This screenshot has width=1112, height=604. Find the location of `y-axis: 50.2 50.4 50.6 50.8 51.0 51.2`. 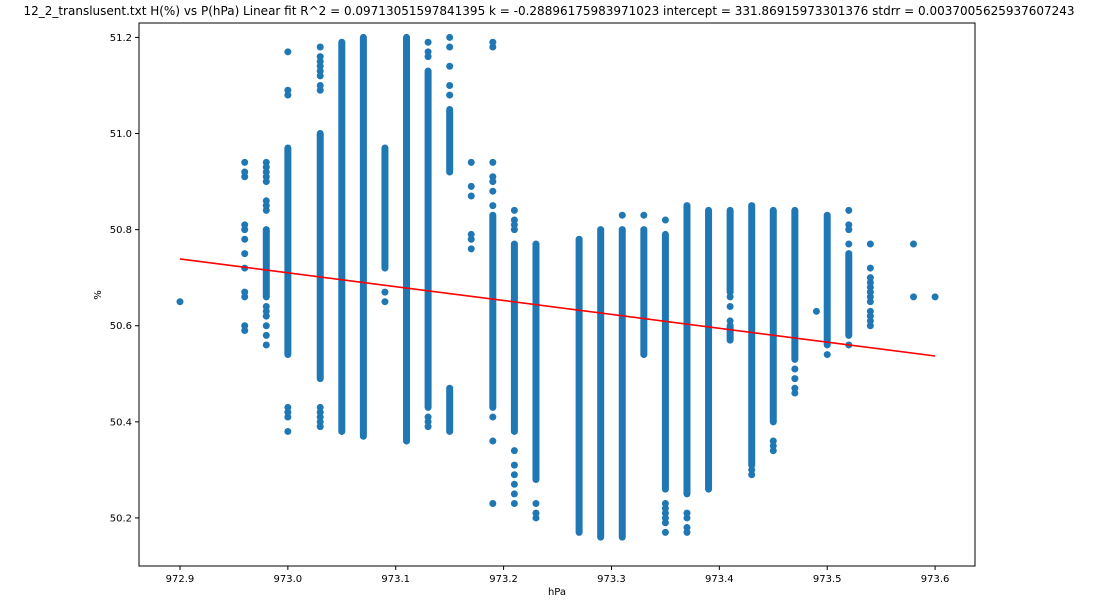

y-axis: 50.2 50.4 50.6 50.8 51.0 51.2 is located at coordinates (124, 278).